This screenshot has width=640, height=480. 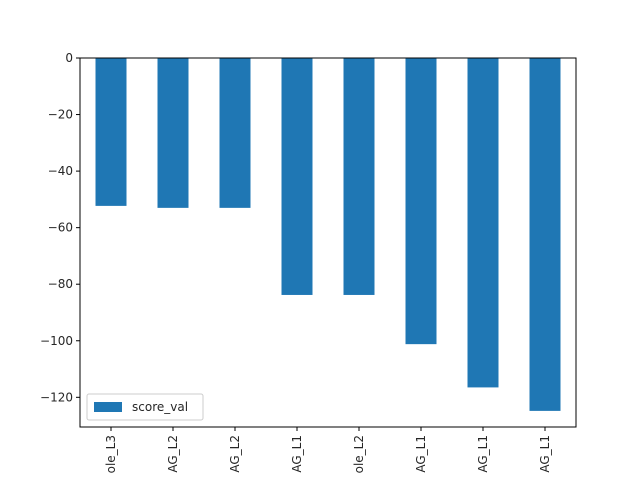 What do you see at coordinates (108, 407) in the screenshot?
I see `legend-swatch` at bounding box center [108, 407].